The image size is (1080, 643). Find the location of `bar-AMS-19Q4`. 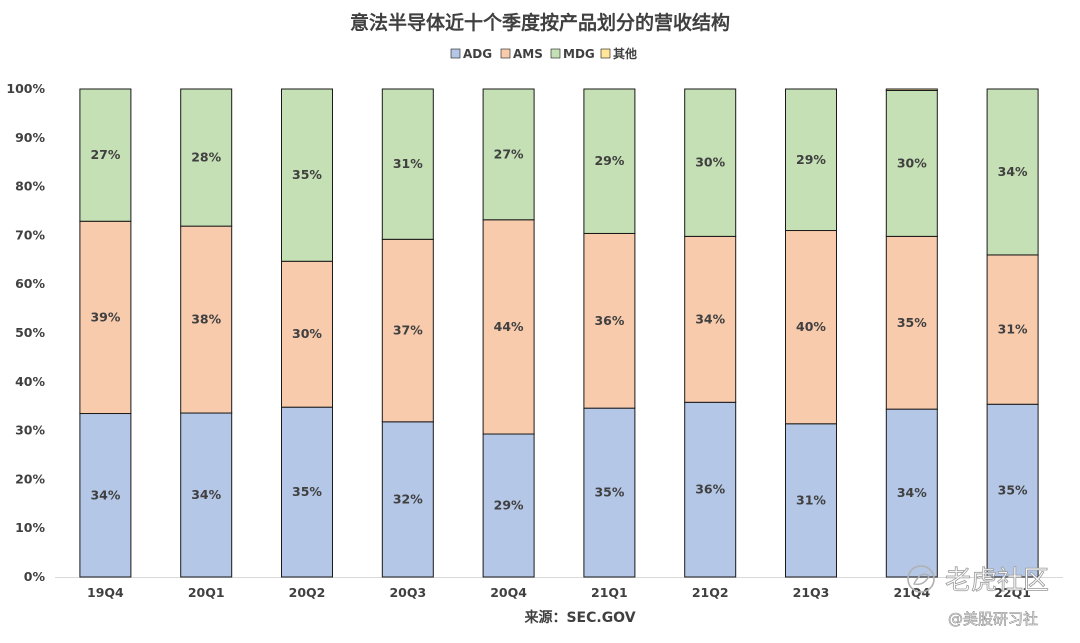

bar-AMS-19Q4 is located at coordinates (105, 317).